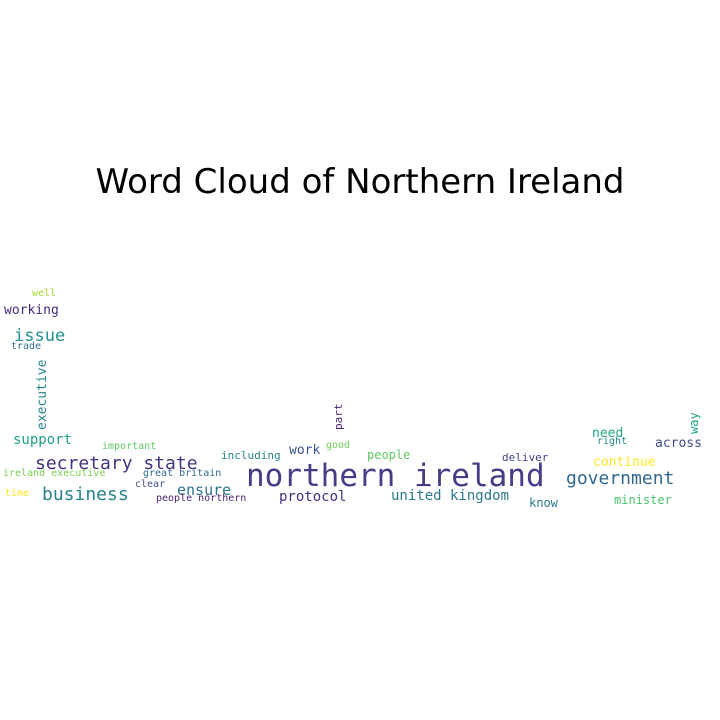 Image resolution: width=720 pixels, height=720 pixels. I want to click on word-issue: issue, so click(40, 336).